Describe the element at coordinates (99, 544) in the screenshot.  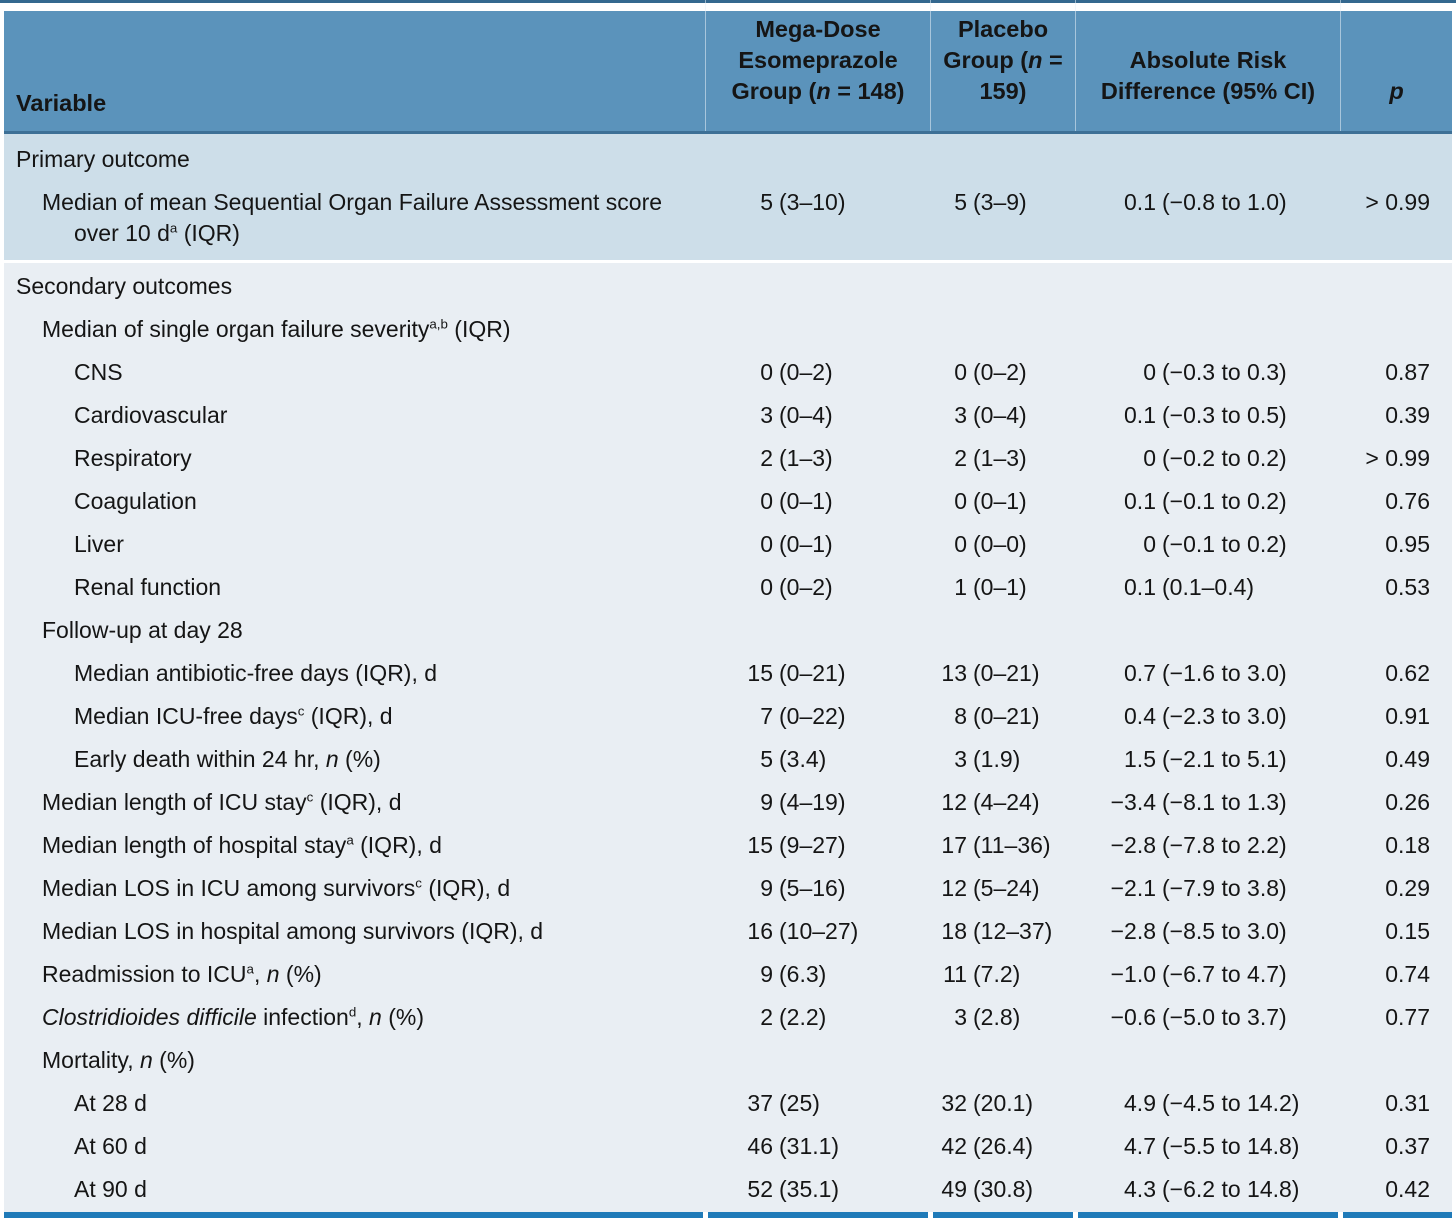
I see `row-label: Liver` at that location.